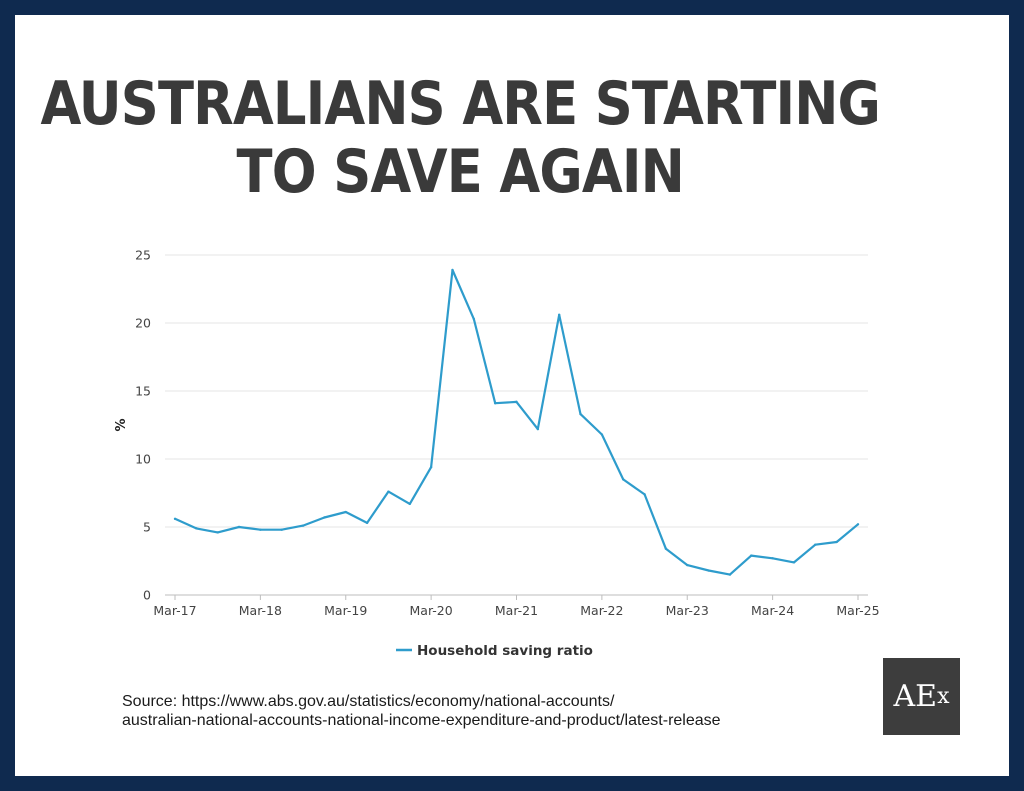 This screenshot has width=1024, height=791. Describe the element at coordinates (772, 610) in the screenshot. I see `x-tick-label: Mar-24` at that location.